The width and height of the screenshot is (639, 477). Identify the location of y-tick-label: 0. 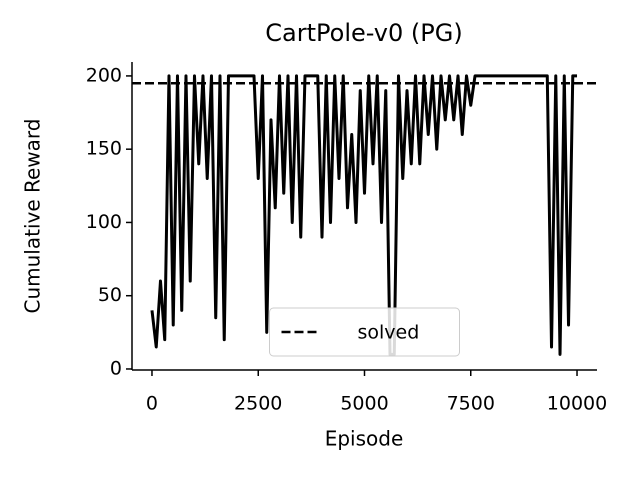
(116, 368).